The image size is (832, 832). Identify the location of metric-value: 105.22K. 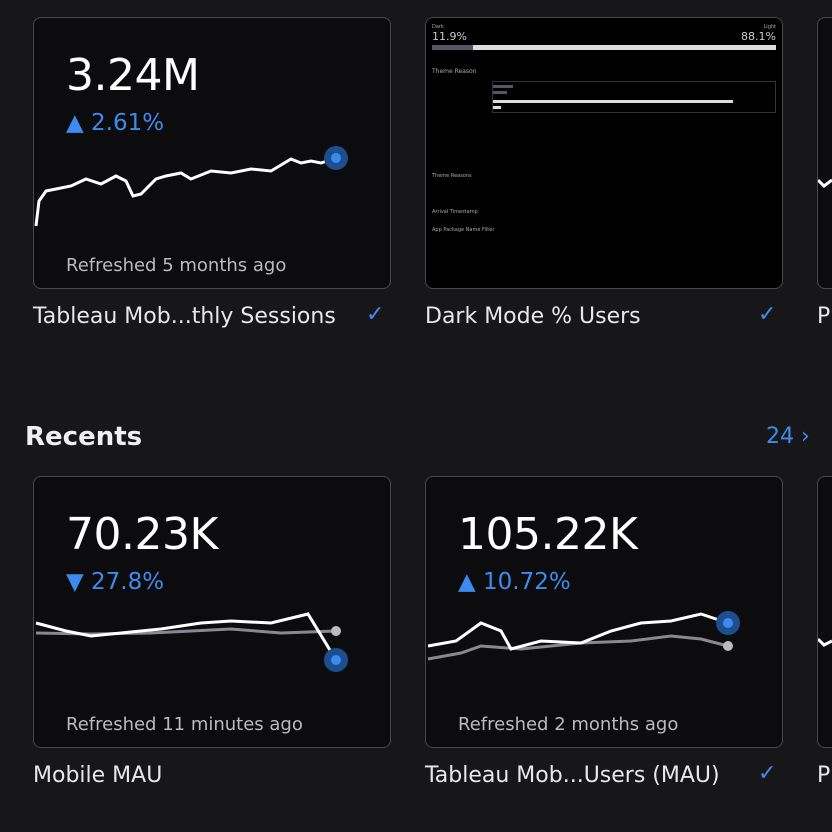
(548, 534).